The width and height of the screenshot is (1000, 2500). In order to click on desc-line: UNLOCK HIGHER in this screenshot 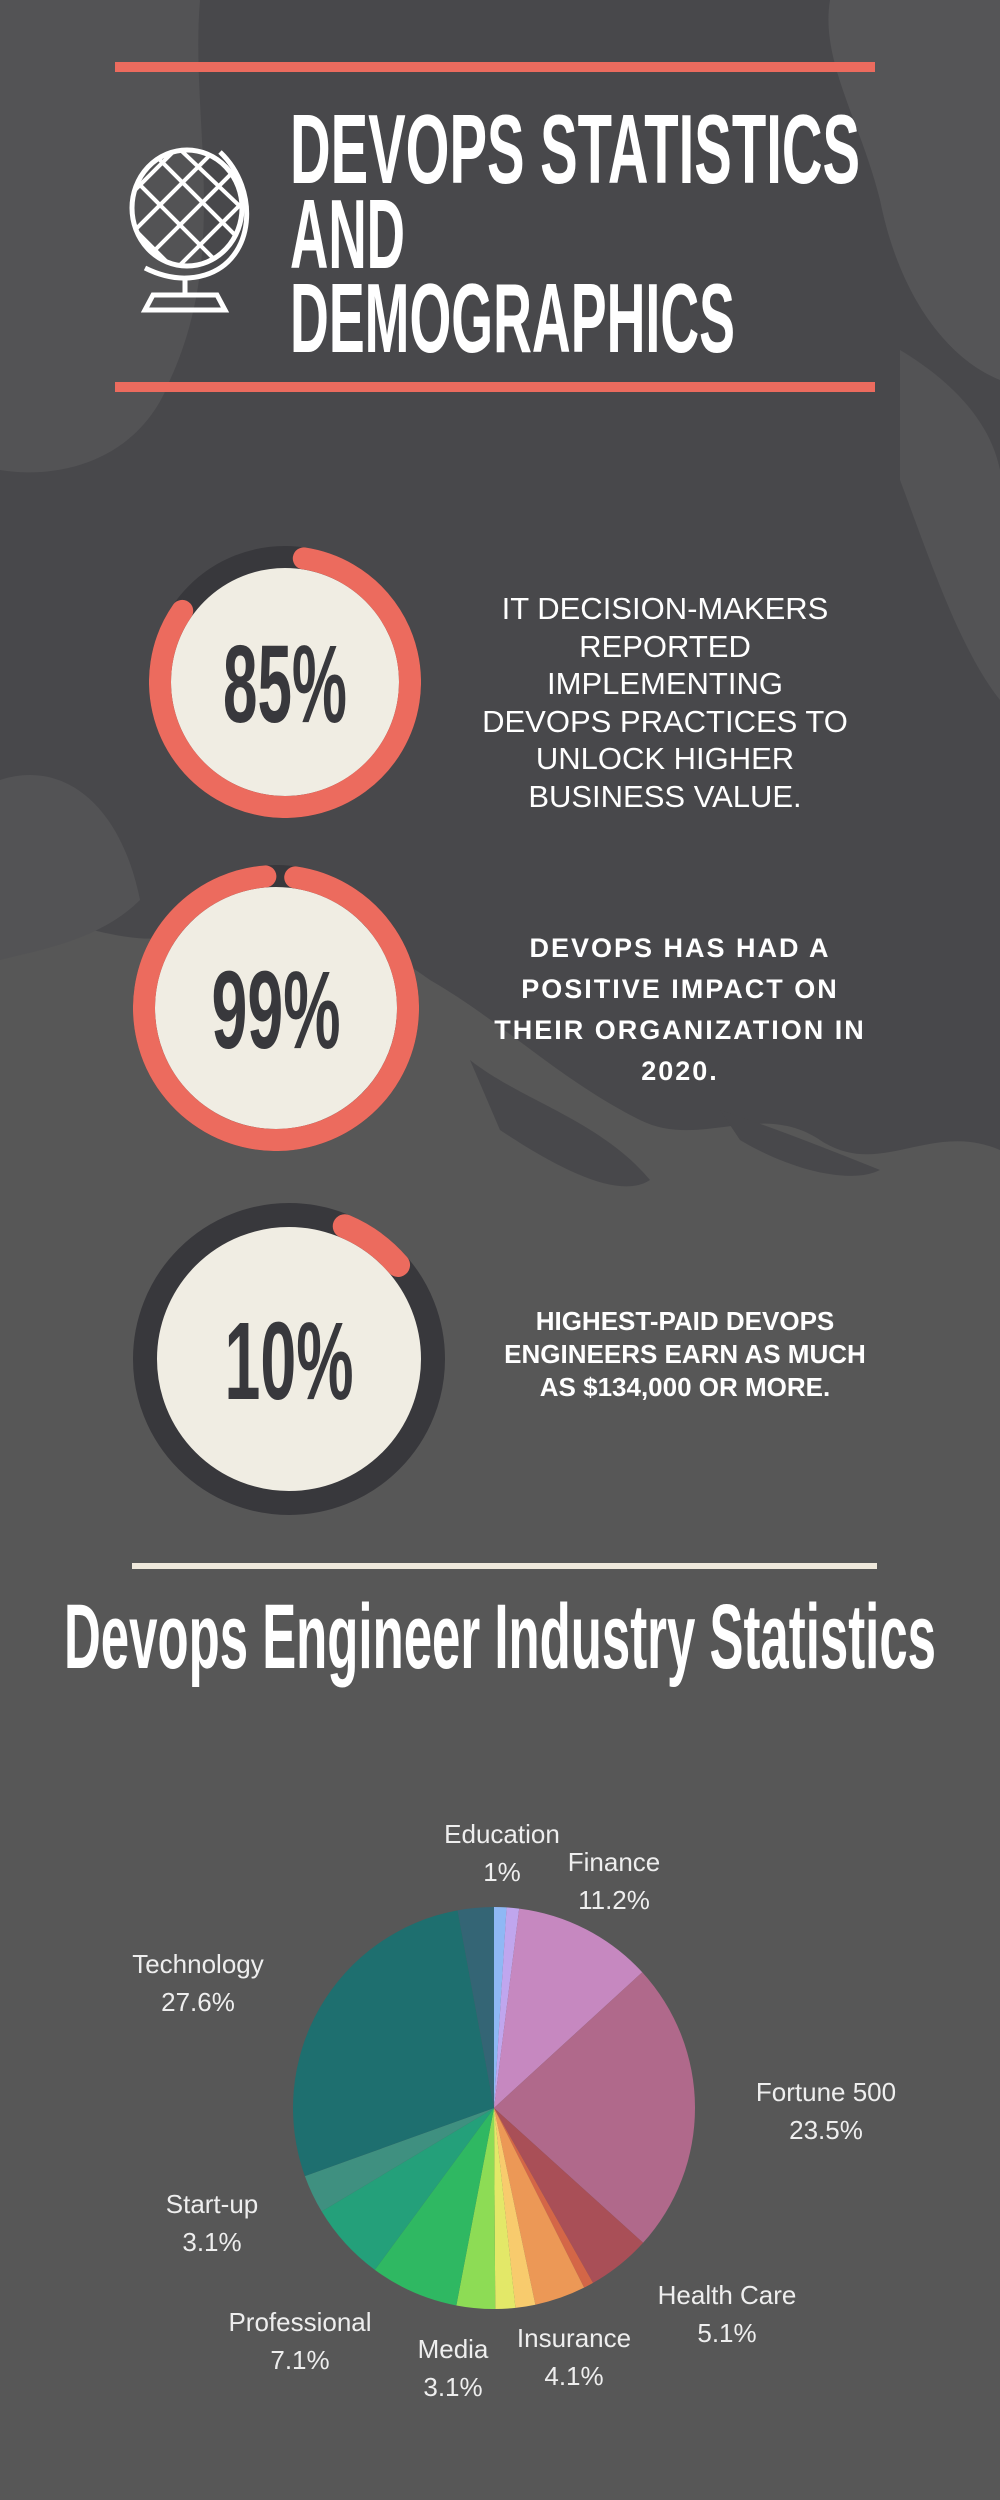, I will do `click(665, 758)`.